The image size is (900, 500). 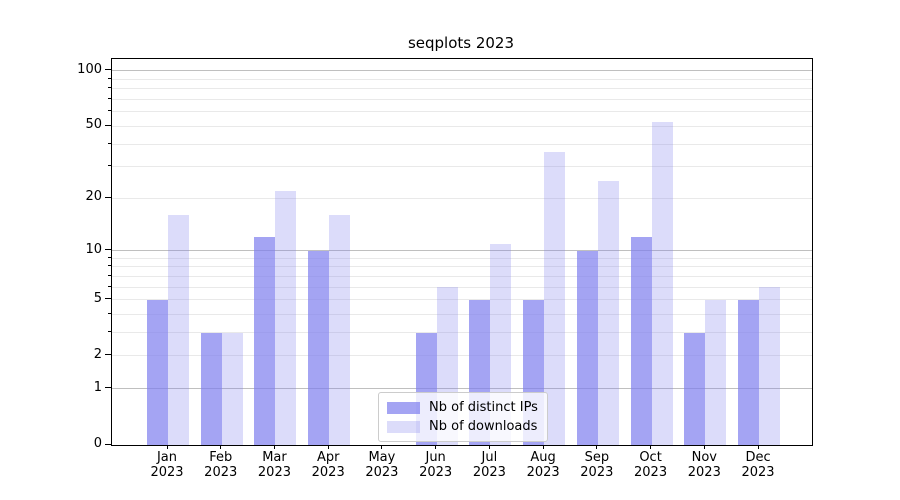 What do you see at coordinates (328, 457) in the screenshot?
I see `x-tick-month: Apr` at bounding box center [328, 457].